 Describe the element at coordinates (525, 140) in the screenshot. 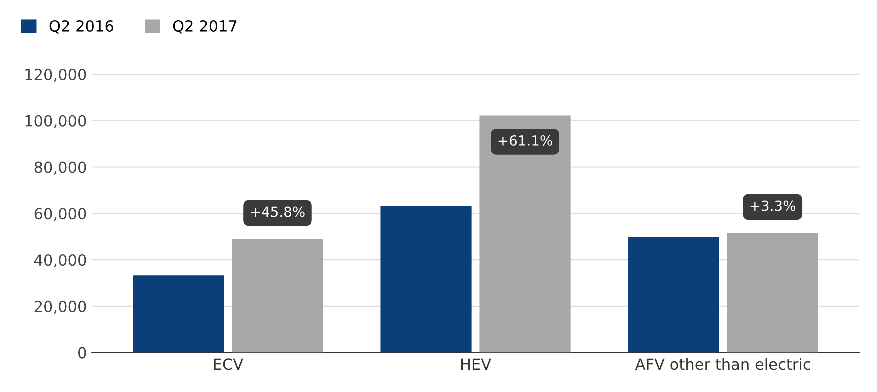

I see `annotation: +61.1%` at that location.